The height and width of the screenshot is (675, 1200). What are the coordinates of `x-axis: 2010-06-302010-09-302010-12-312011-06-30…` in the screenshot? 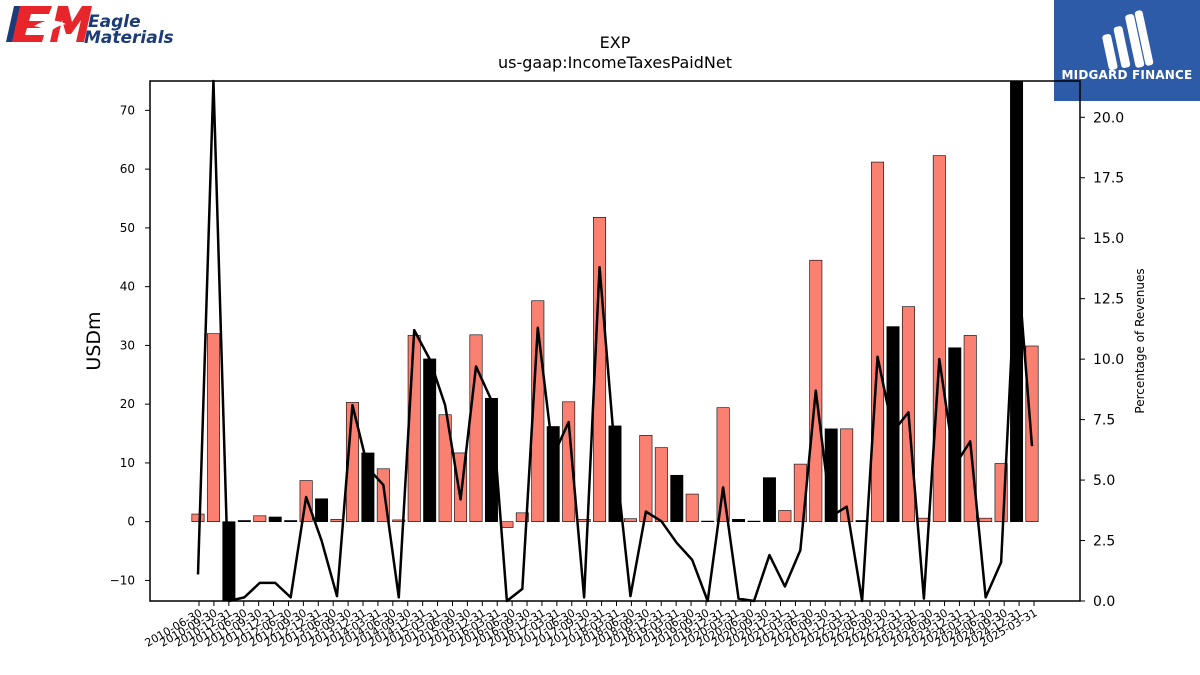 It's located at (591, 625).